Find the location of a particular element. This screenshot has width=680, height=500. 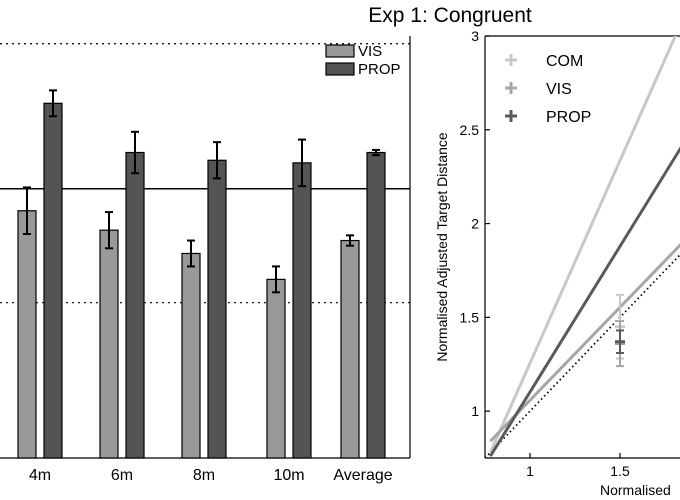

x-tick-label: 1 is located at coordinates (530, 471).